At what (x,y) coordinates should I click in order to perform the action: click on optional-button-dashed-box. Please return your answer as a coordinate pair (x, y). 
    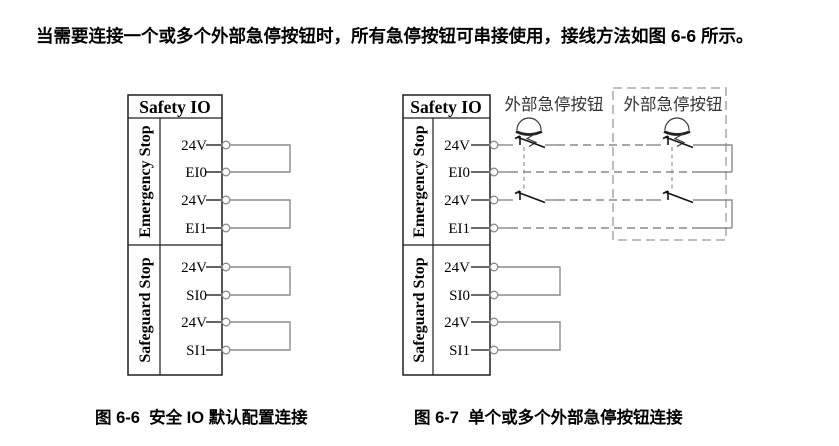
    Looking at the image, I should click on (669, 164).